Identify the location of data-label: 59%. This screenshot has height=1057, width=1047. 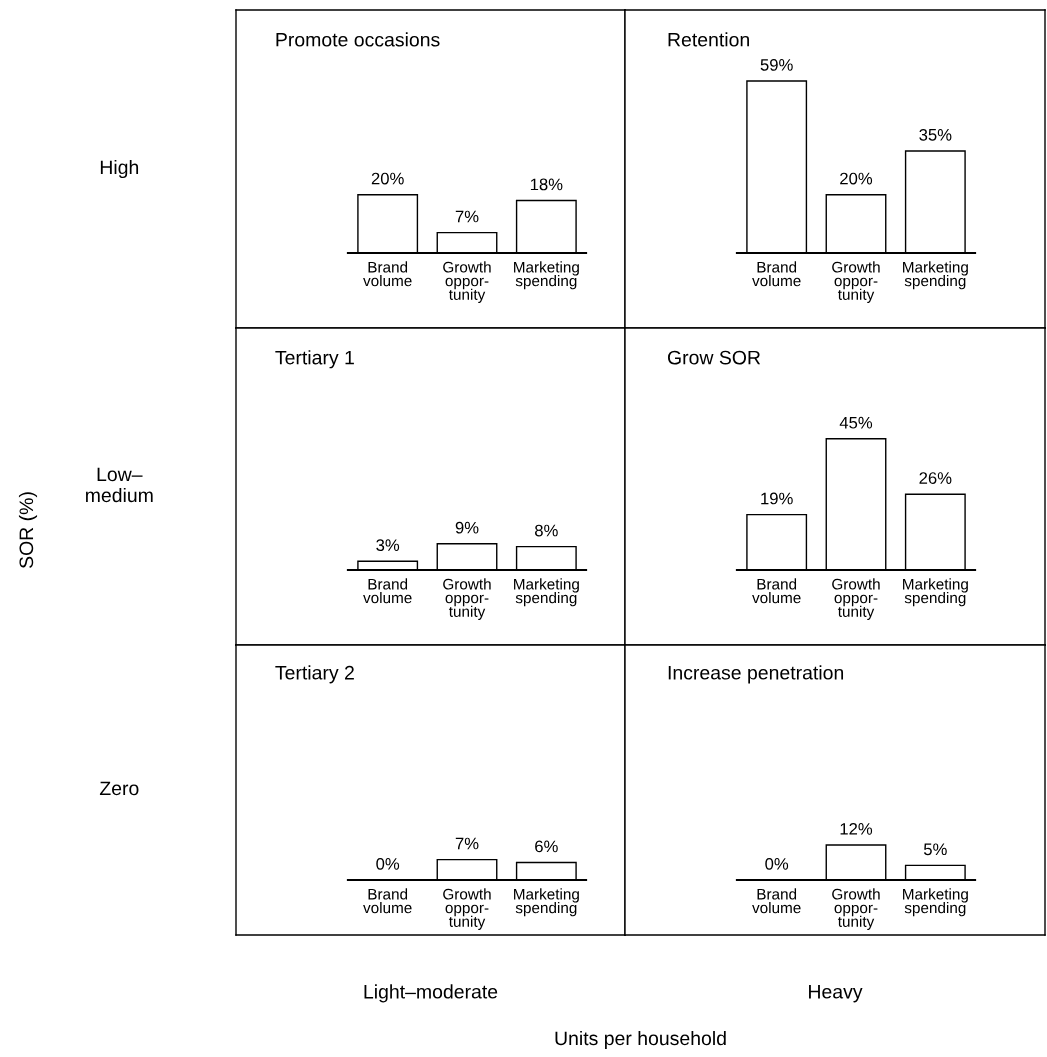
(776, 64).